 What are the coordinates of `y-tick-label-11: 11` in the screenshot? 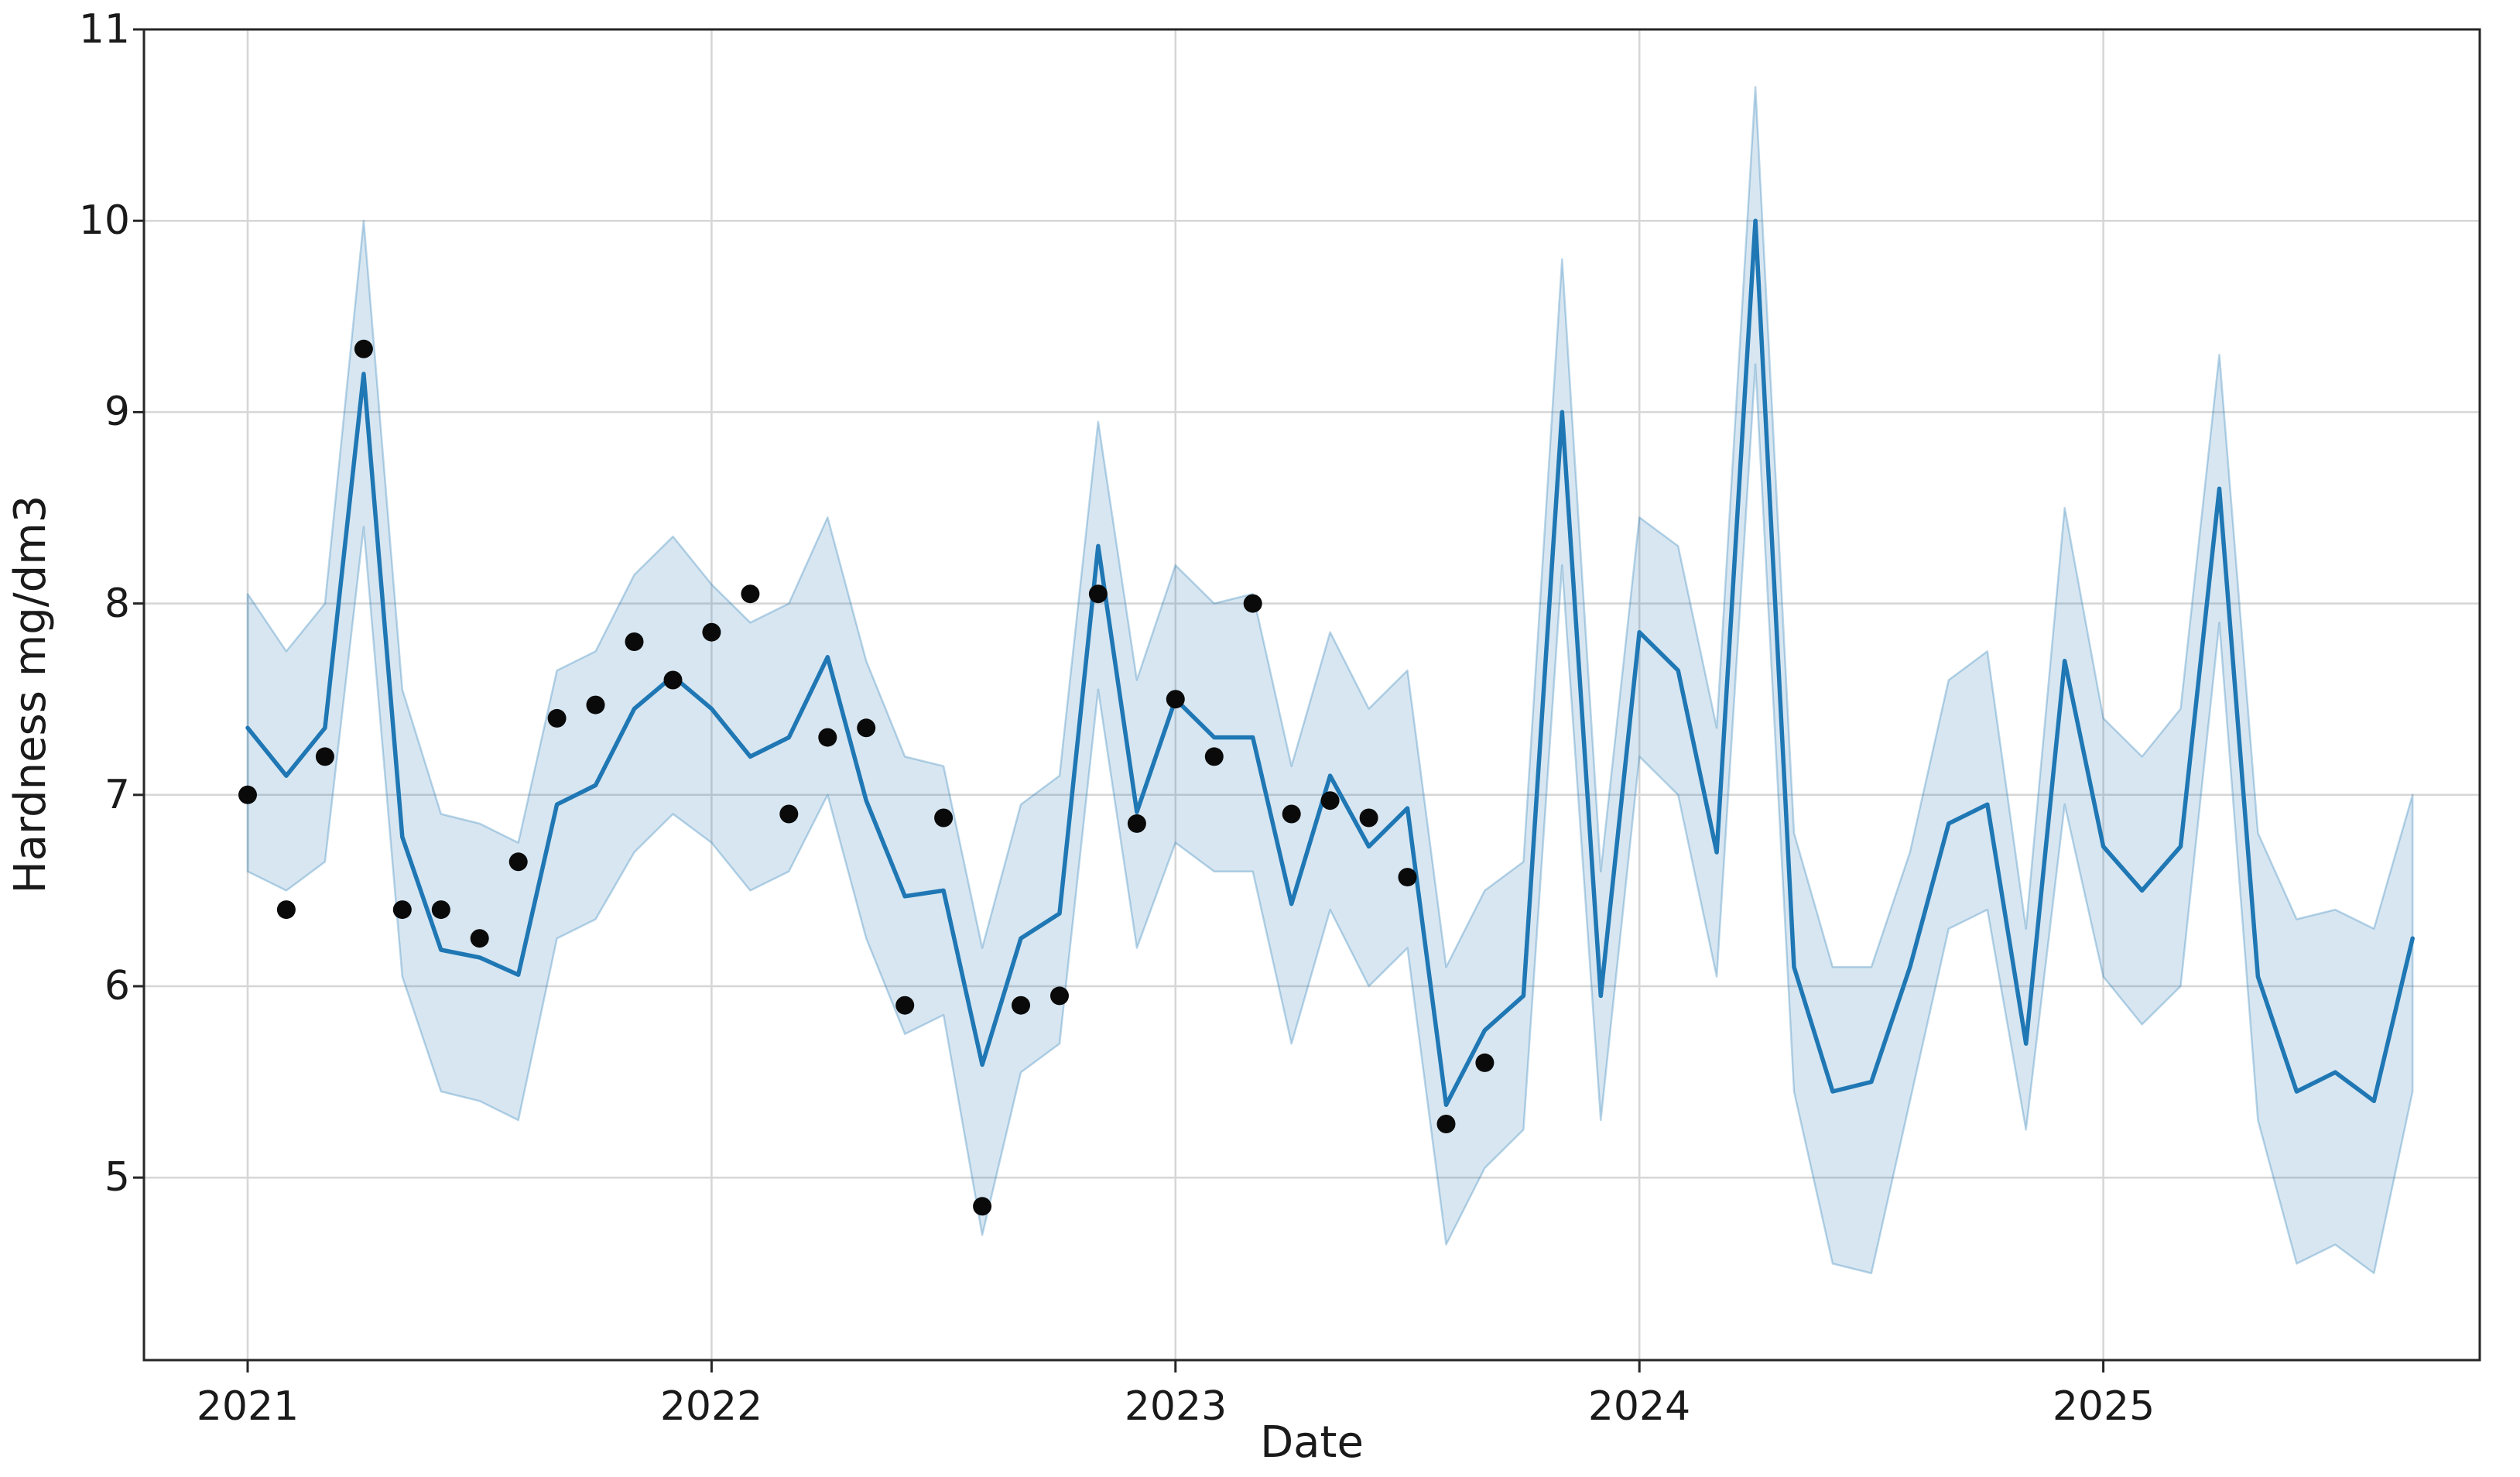 It's located at (104, 30).